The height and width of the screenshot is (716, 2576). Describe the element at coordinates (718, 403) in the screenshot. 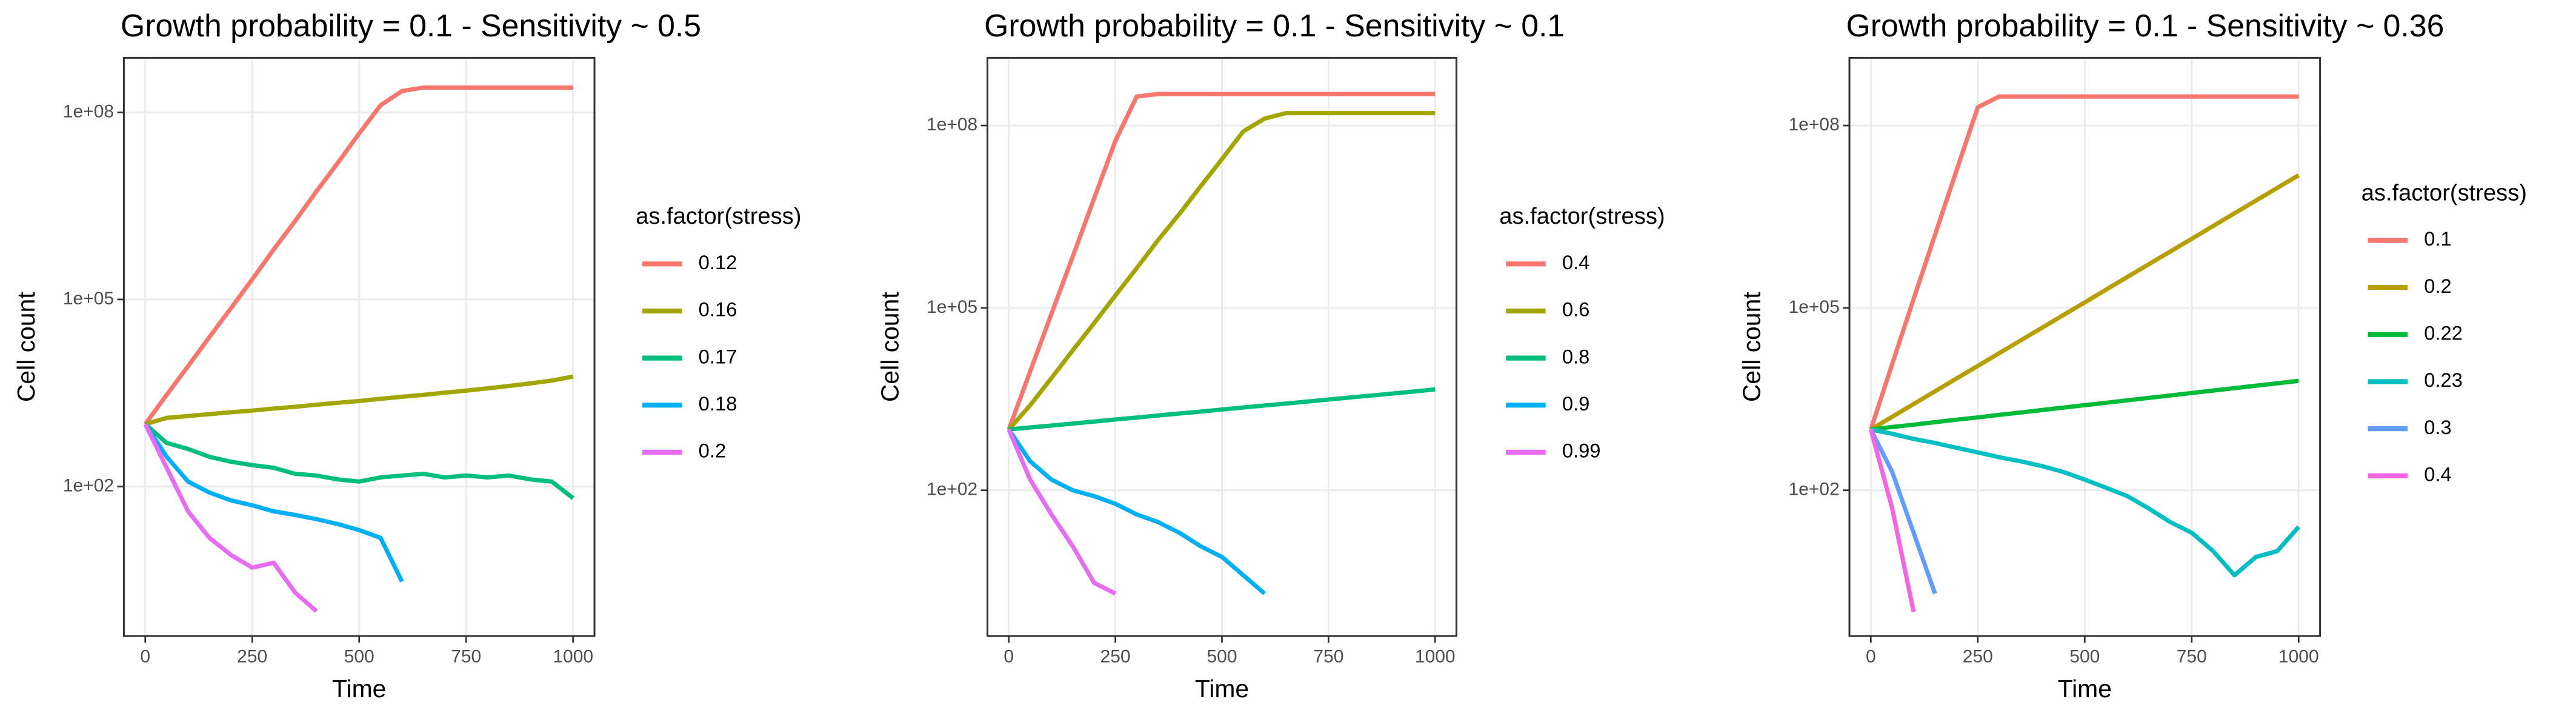

I see `legend-label: 0.18` at that location.